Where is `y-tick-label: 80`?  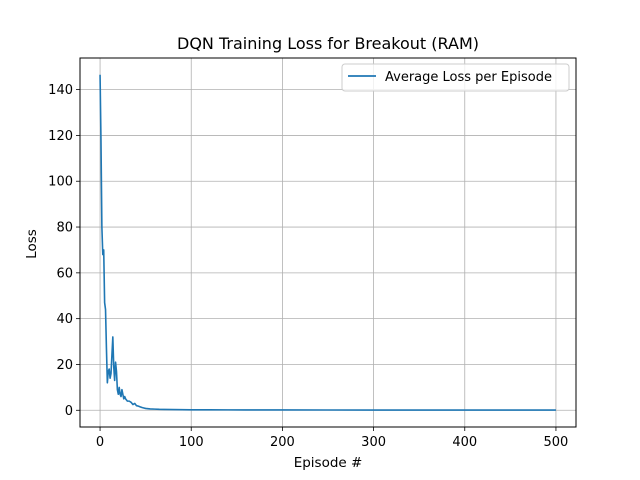 y-tick-label: 80 is located at coordinates (64, 228).